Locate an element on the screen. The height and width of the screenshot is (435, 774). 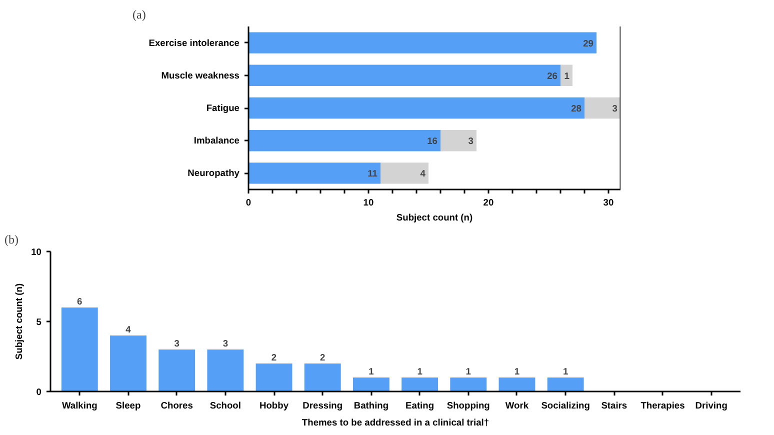
y-tick-label: Fatigue is located at coordinates (223, 108).